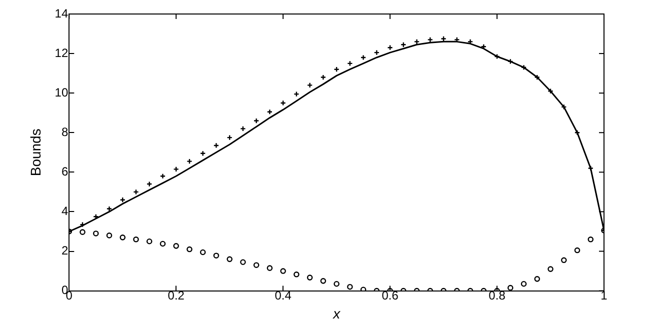  What do you see at coordinates (176, 295) in the screenshot?
I see `x-tick-label: 0.2` at bounding box center [176, 295].